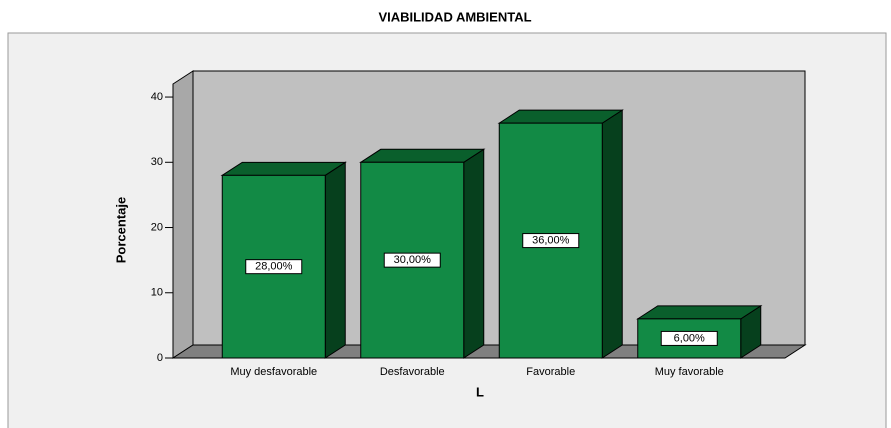 This screenshot has width=891, height=428. I want to click on value-label: 36,00%, so click(551, 240).